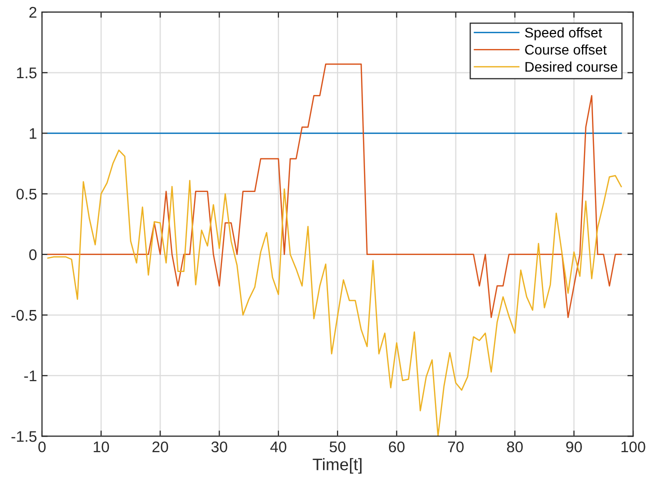 The width and height of the screenshot is (646, 482). Describe the element at coordinates (338, 446) in the screenshot. I see `x-tick-label: 50` at that location.